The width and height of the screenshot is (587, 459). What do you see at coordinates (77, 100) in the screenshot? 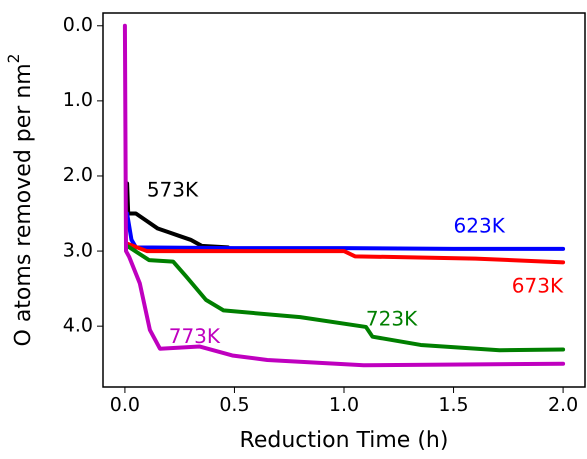
I see `y-tick-label: 1.0` at bounding box center [77, 100].